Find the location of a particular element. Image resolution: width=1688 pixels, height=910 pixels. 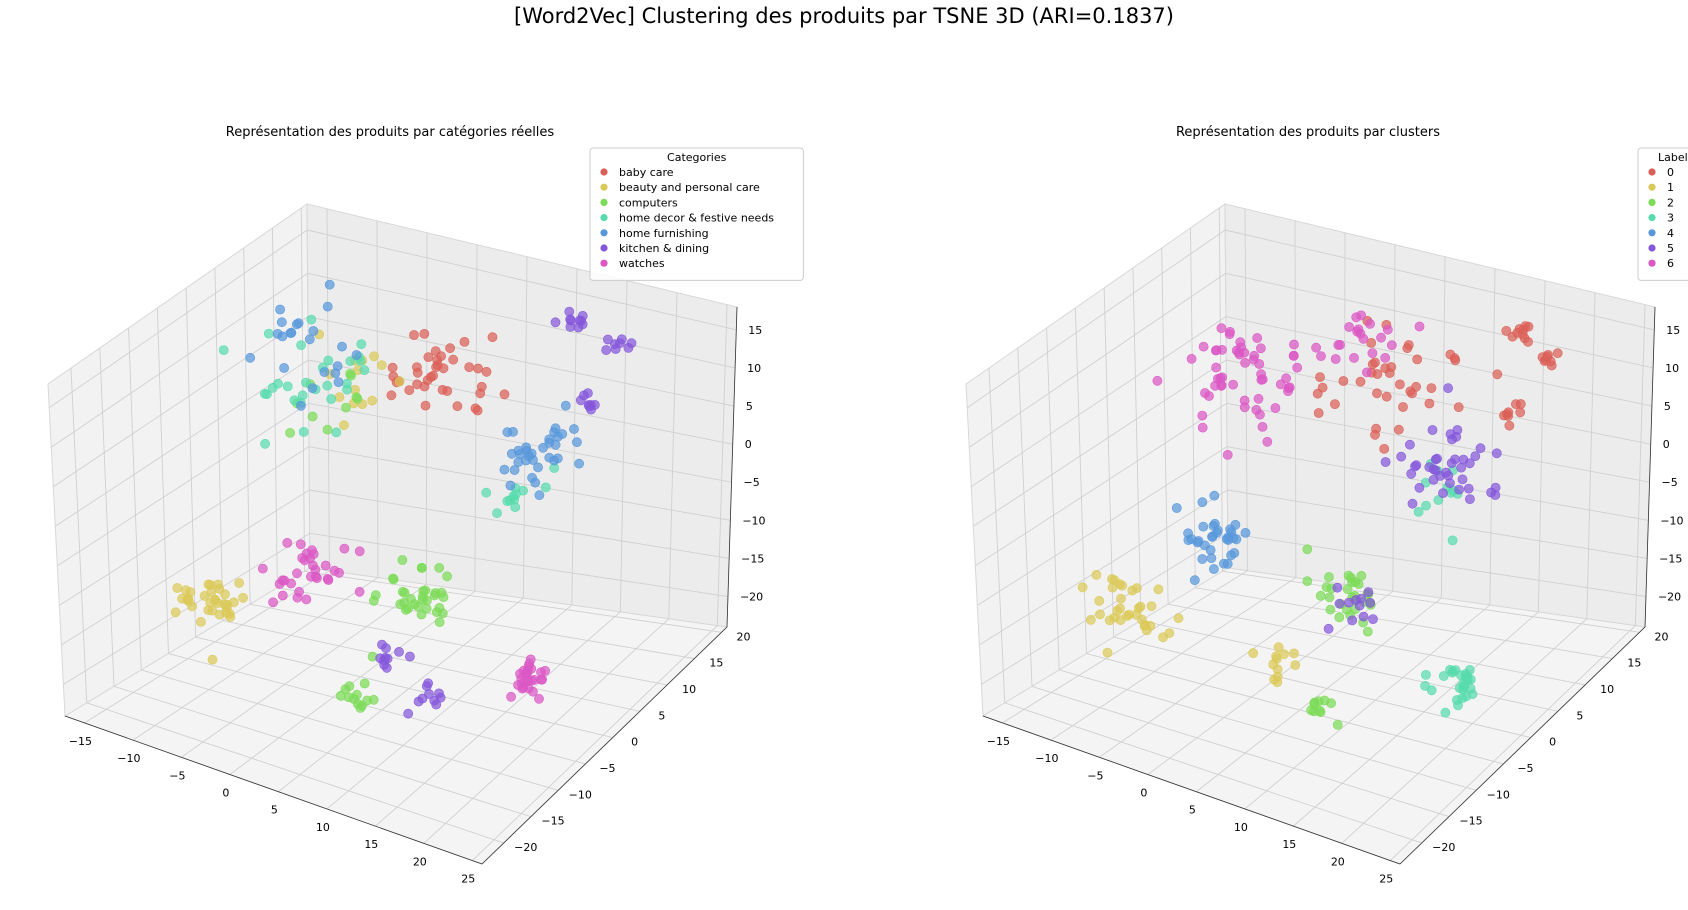

y-tick-label: −15 is located at coordinates (1470, 821).